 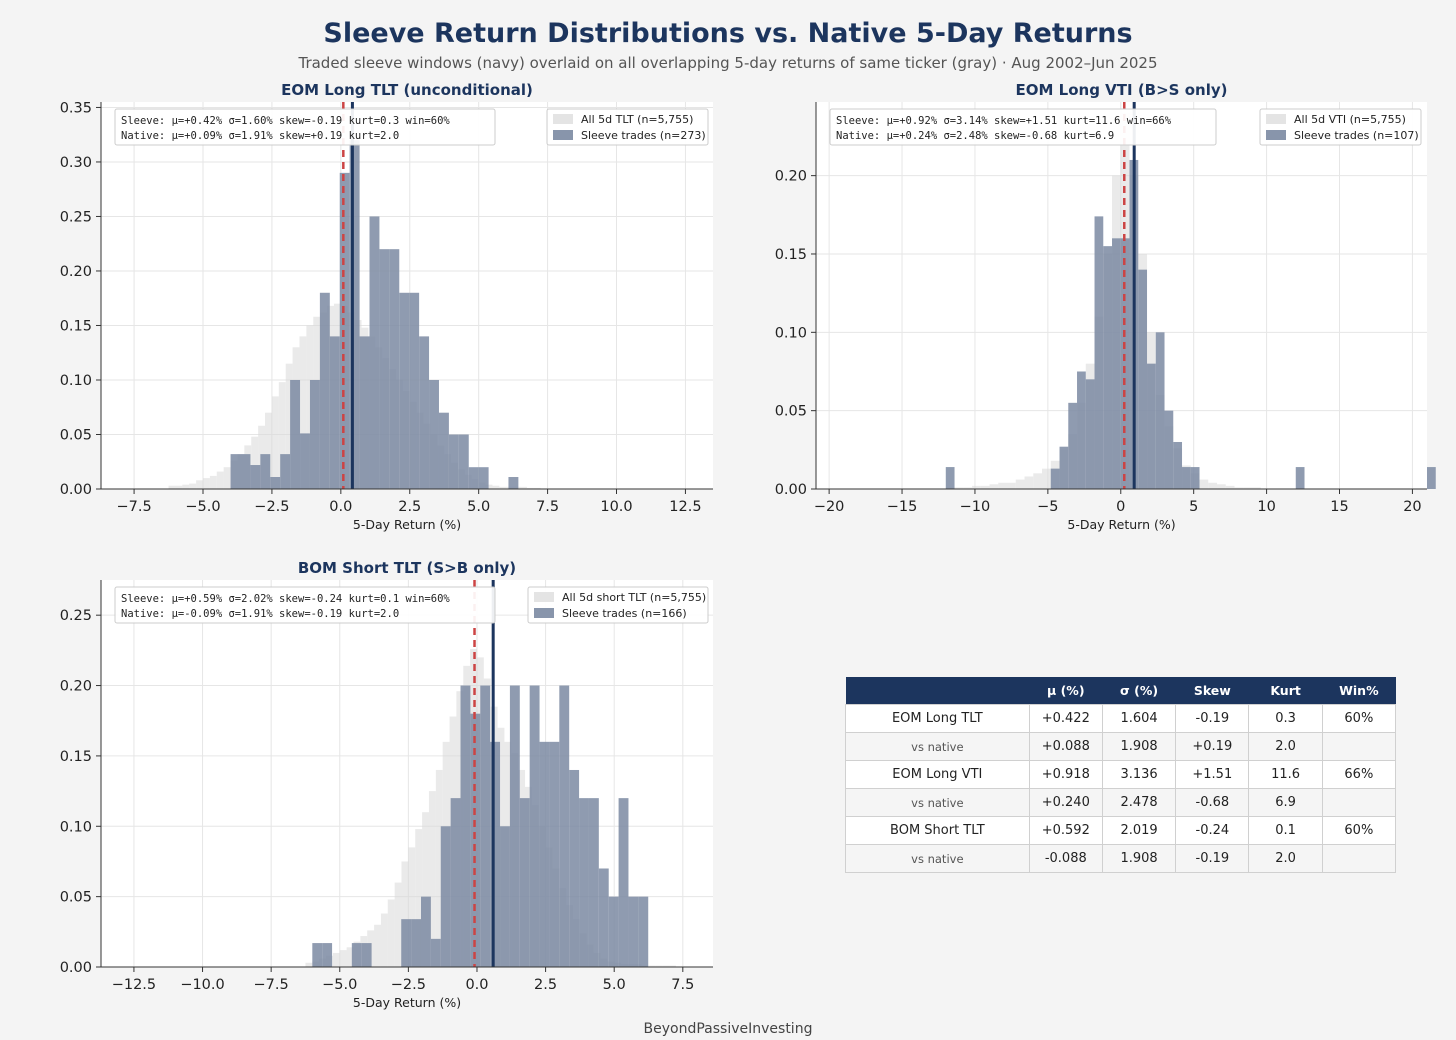 What do you see at coordinates (902, 507) in the screenshot?
I see `x-tick-label: −15` at bounding box center [902, 507].